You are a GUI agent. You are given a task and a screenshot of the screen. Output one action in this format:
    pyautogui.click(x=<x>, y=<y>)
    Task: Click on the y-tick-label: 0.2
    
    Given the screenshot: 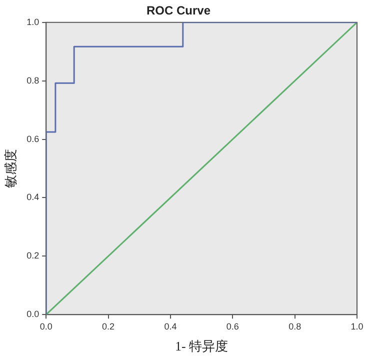 What is the action you would take?
    pyautogui.click(x=33, y=255)
    